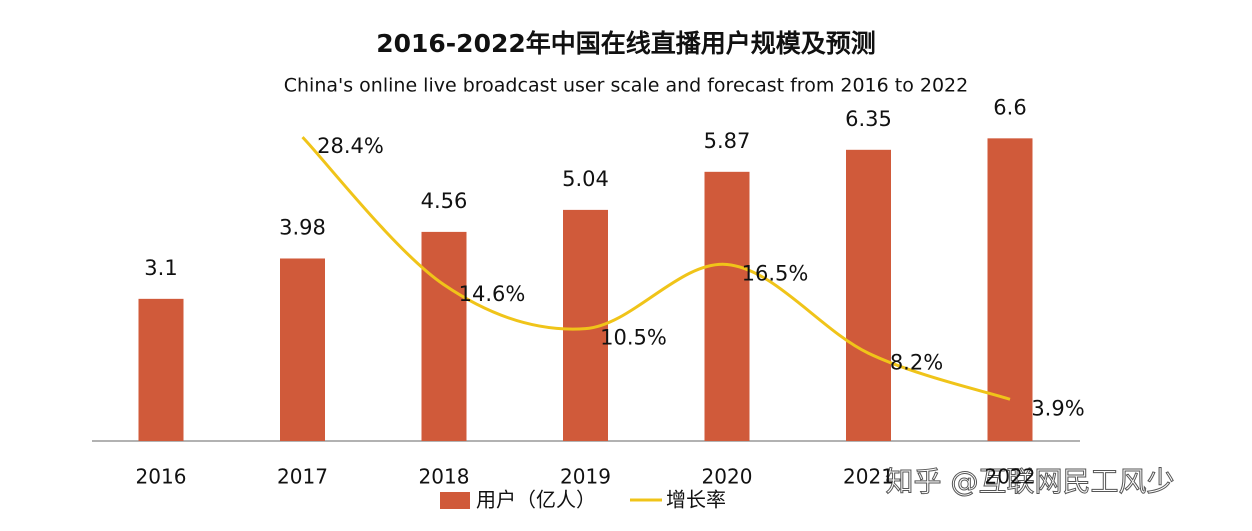  What do you see at coordinates (302, 227) in the screenshot?
I see `data-label: 3.98` at bounding box center [302, 227].